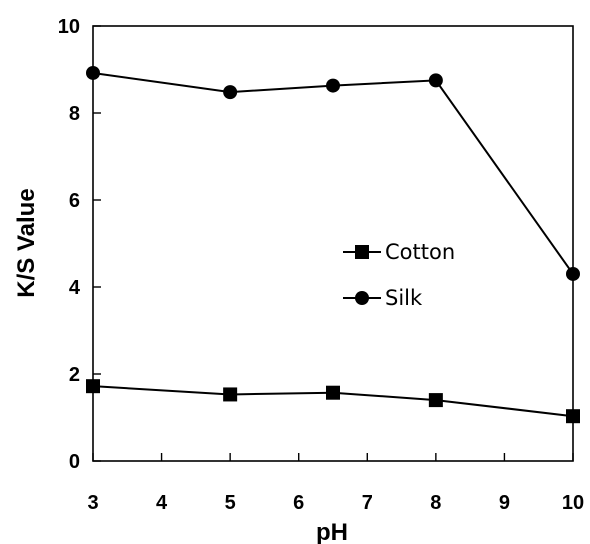  I want to click on y-axis-title: K/S Value, so click(26, 242).